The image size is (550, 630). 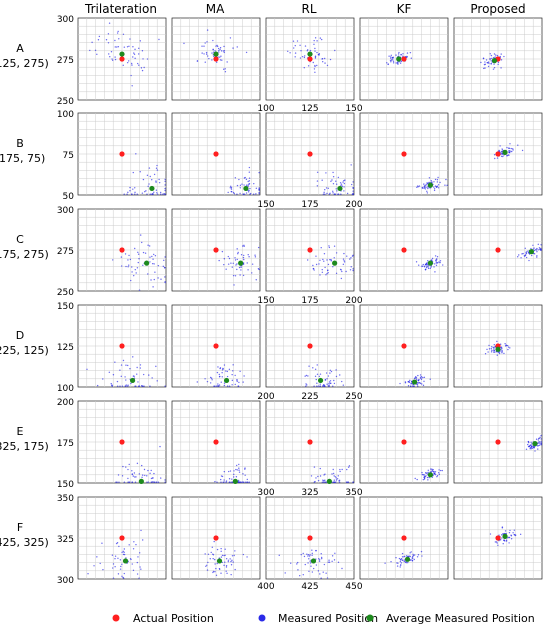 What do you see at coordinates (309, 397) in the screenshot?
I see `x-tick-label: 225` at bounding box center [309, 397].